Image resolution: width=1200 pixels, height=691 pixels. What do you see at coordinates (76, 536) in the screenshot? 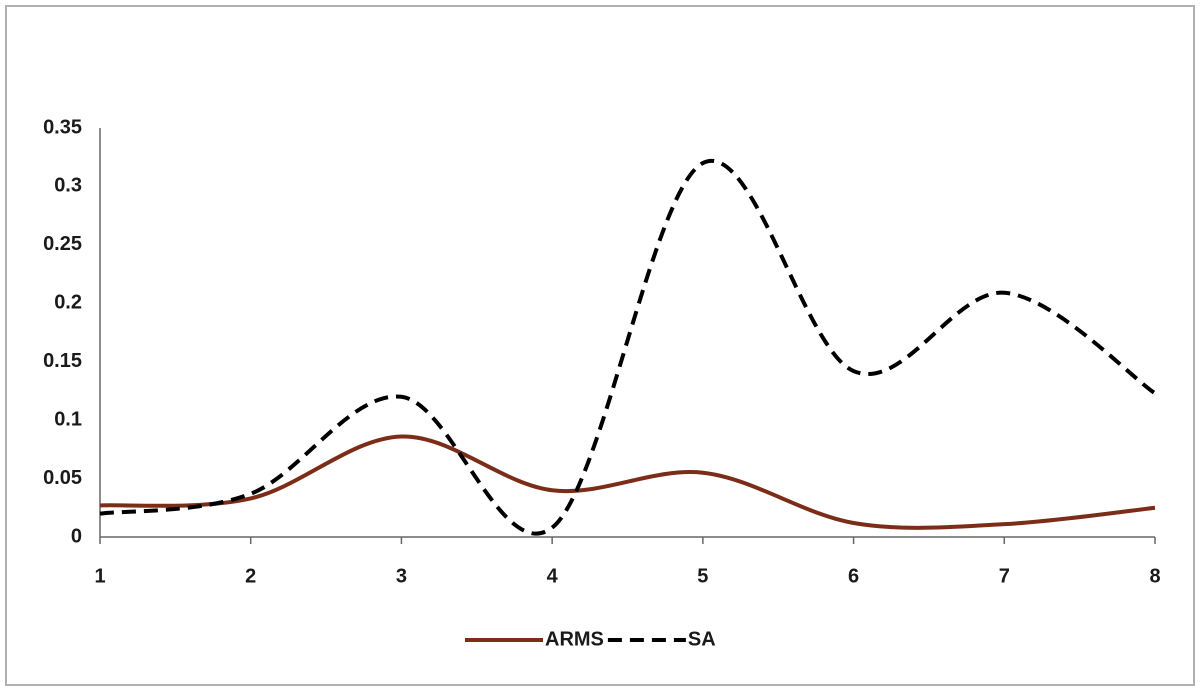
I see `y-tick-label: 0` at bounding box center [76, 536].